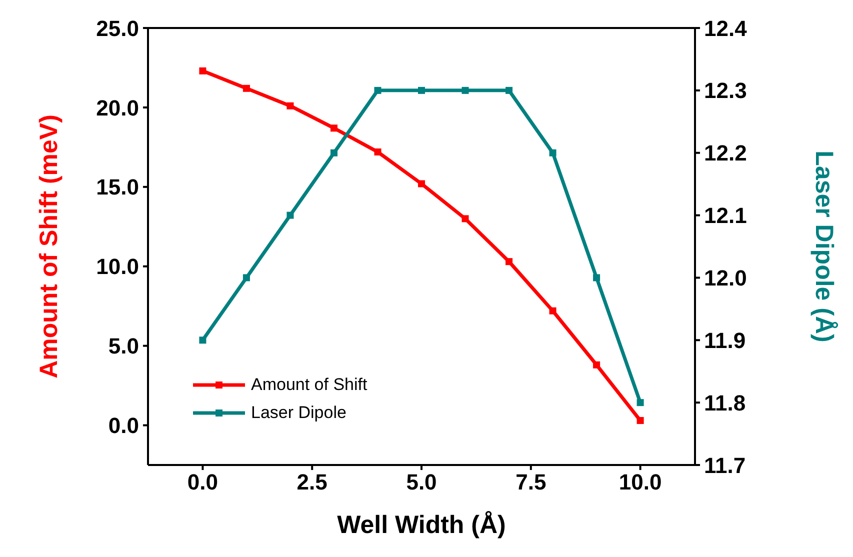 This screenshot has height=557, width=853. Describe the element at coordinates (117, 107) in the screenshot. I see `y-tick-label: 20.0` at that location.